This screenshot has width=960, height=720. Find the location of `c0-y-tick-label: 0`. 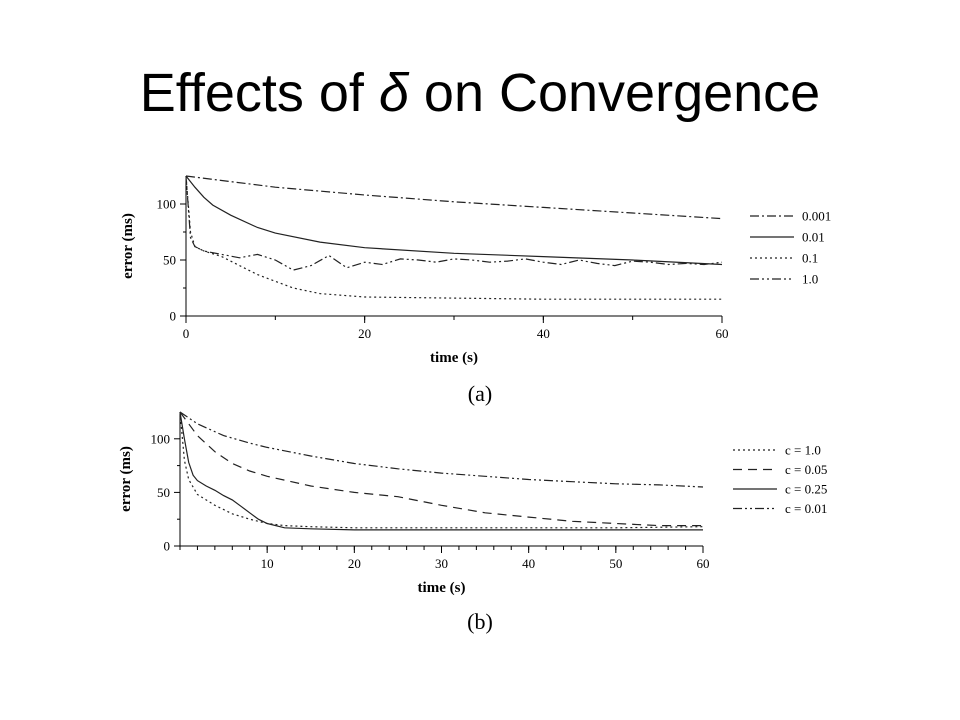

c0-y-tick-label: 0 is located at coordinates (173, 316).